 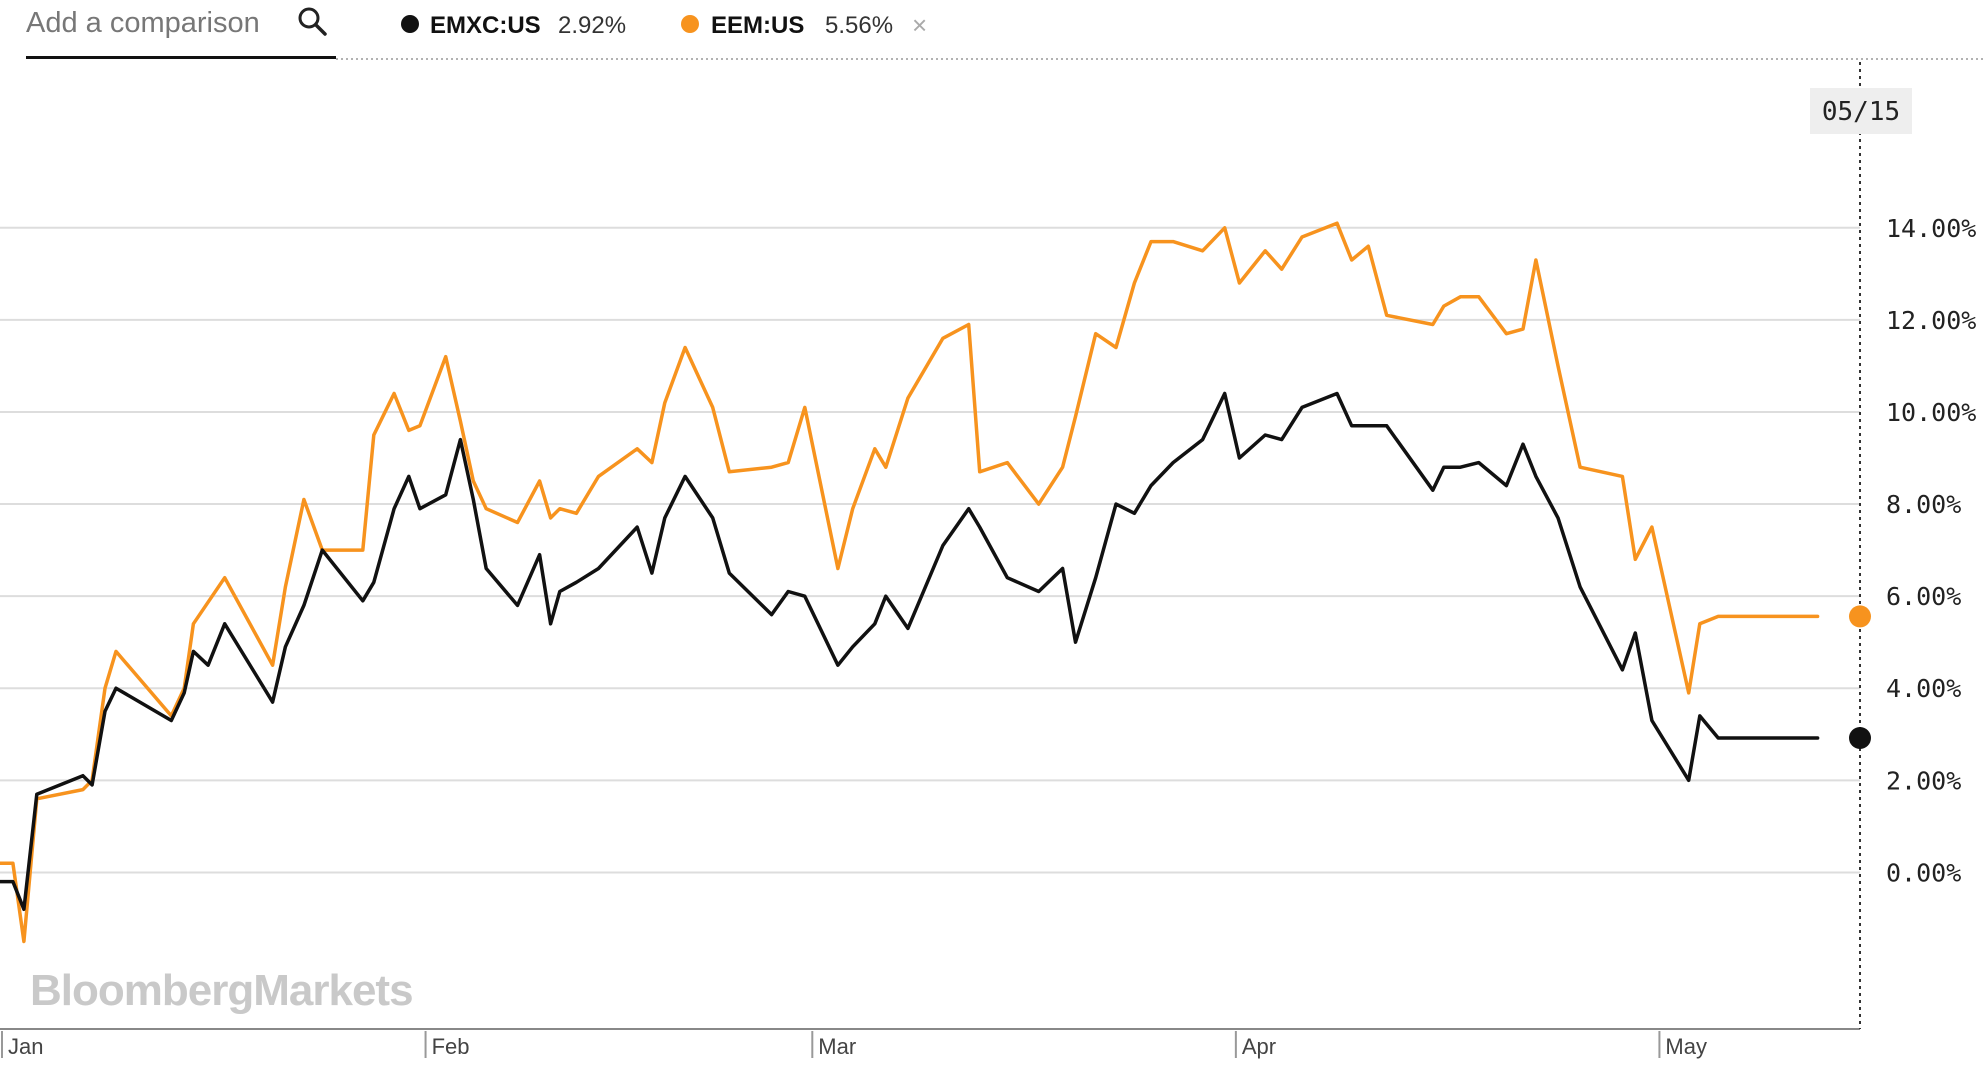 I want to click on search-icon, so click(x=312, y=21).